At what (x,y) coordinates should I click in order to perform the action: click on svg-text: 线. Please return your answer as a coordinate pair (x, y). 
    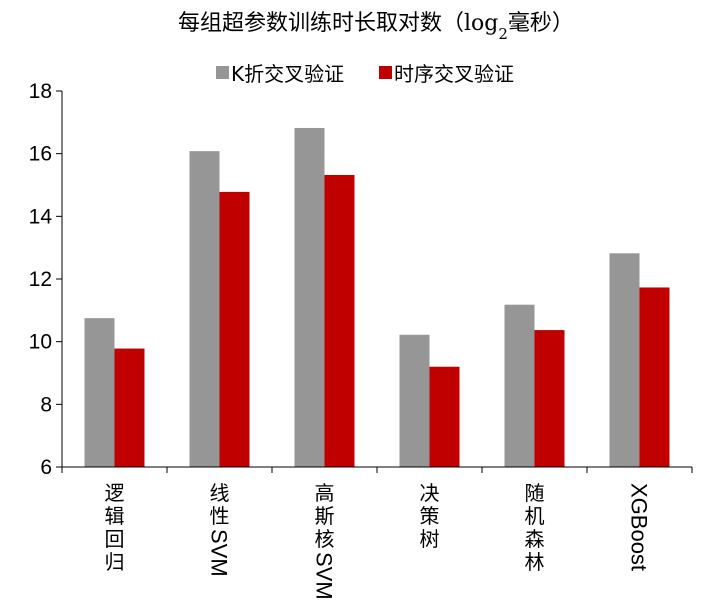
    Looking at the image, I should click on (220, 493).